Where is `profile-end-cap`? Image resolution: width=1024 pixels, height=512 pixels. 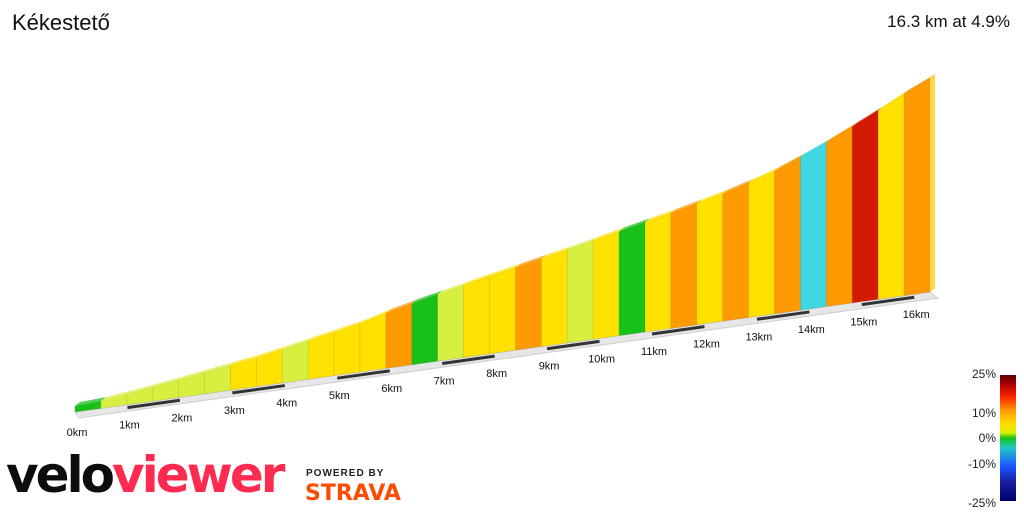
profile-end-cap is located at coordinates (932, 183).